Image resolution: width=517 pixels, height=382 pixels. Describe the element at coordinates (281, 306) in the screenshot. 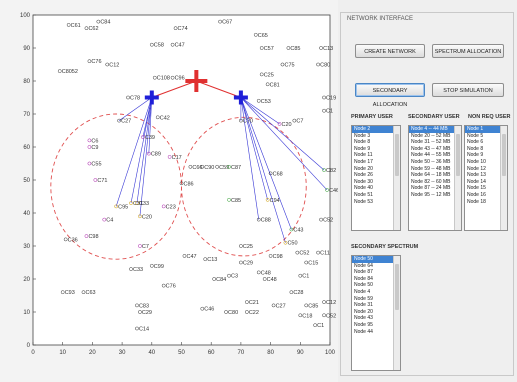

I see `node-label: C27` at that location.